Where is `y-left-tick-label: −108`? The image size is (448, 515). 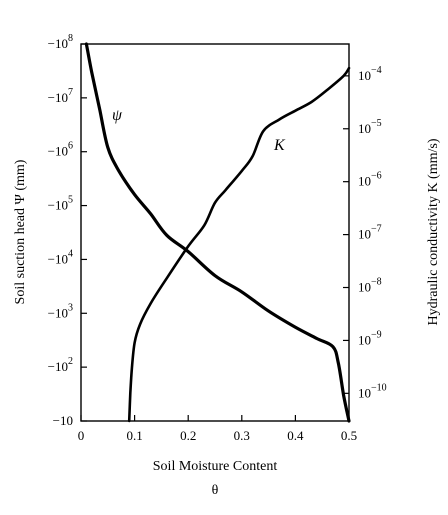 y-left-tick-label: −108 is located at coordinates (60, 42).